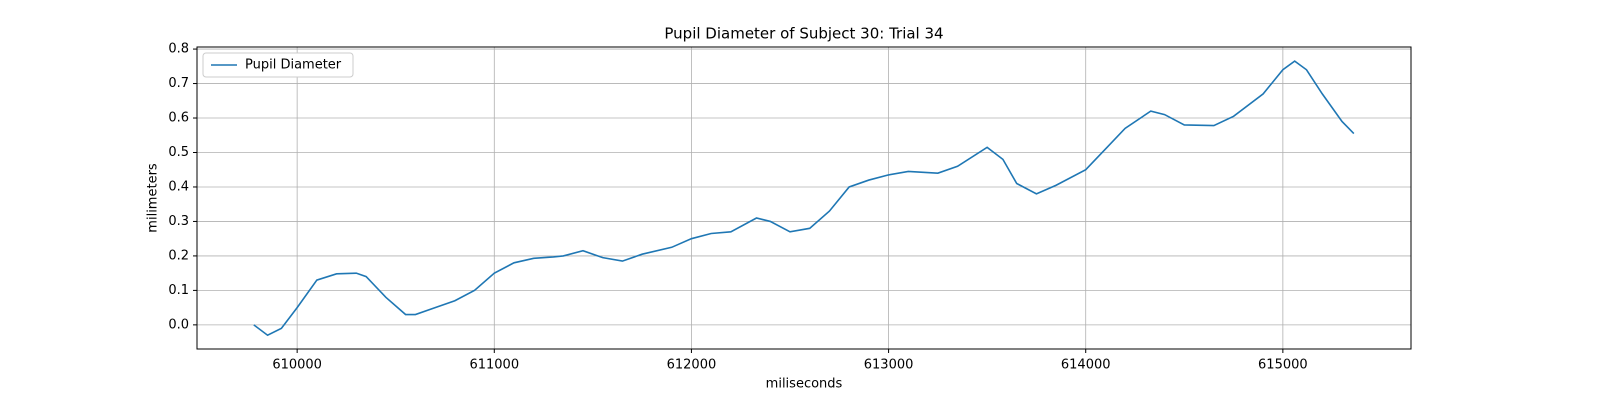  Describe the element at coordinates (178, 255) in the screenshot. I see `y-tick-label: 0.2` at that location.